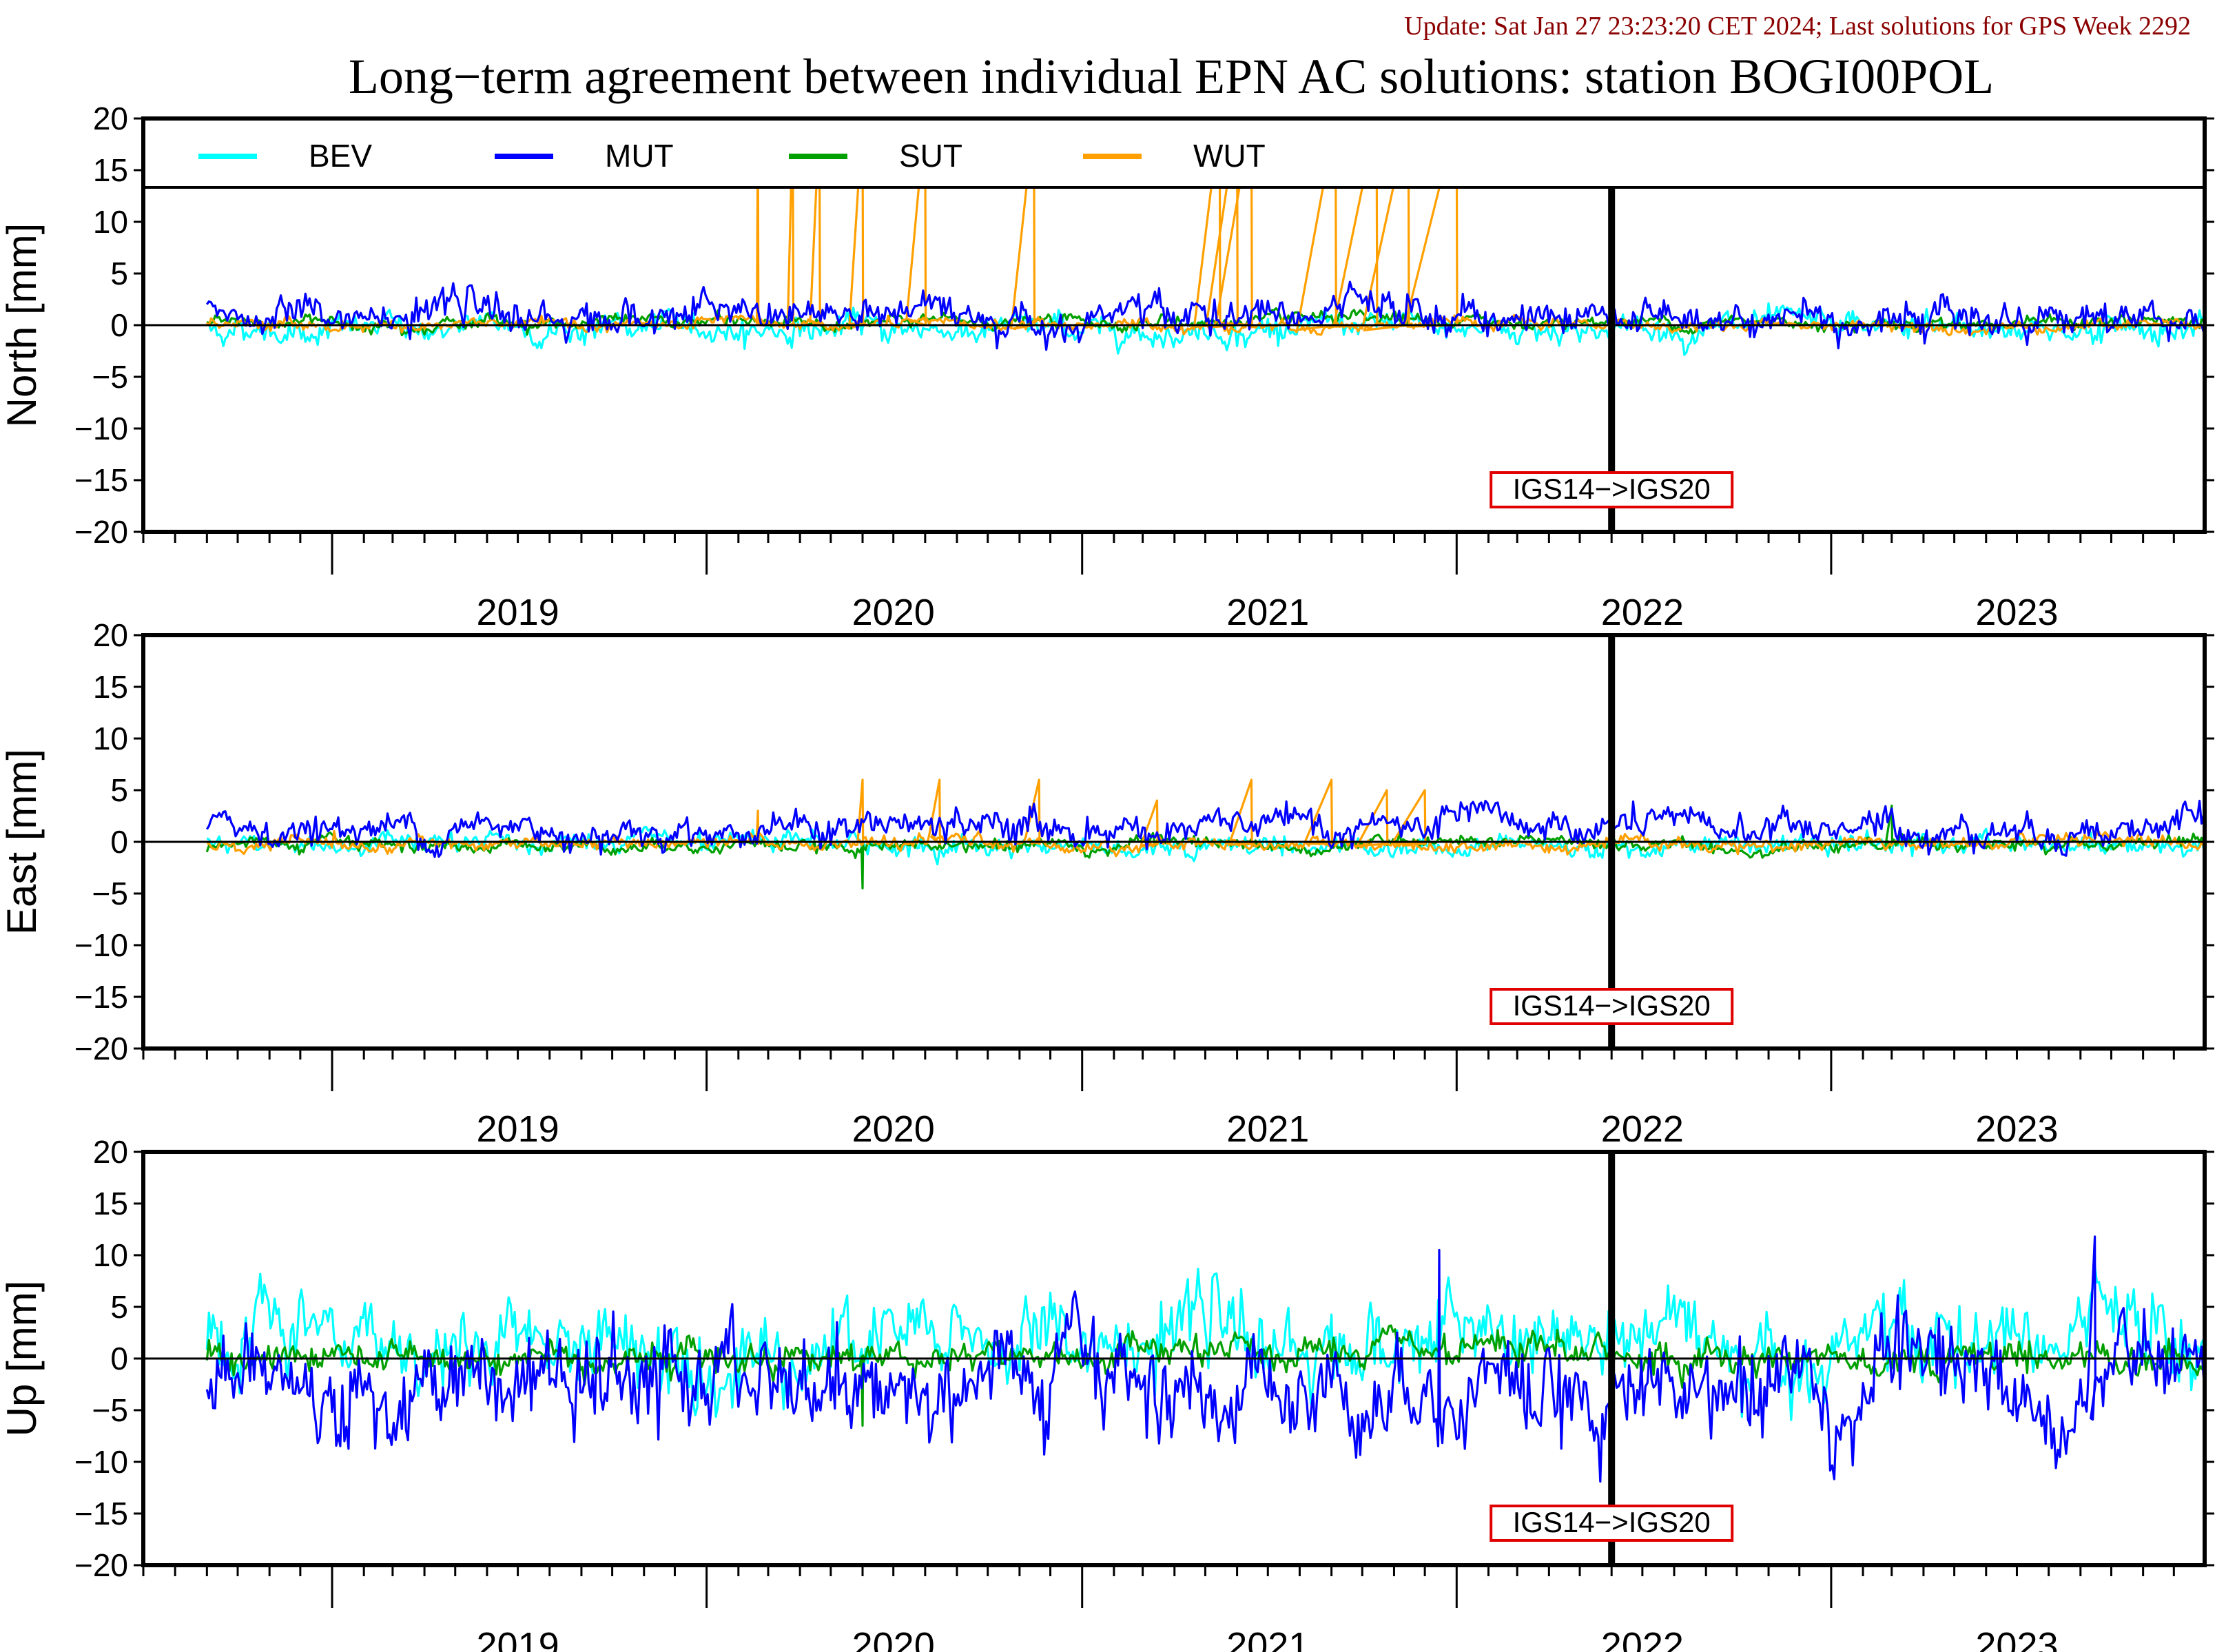 This screenshot has width=2226, height=1652. Describe the element at coordinates (1229, 156) in the screenshot. I see `legend-label-wut: WUT` at that location.